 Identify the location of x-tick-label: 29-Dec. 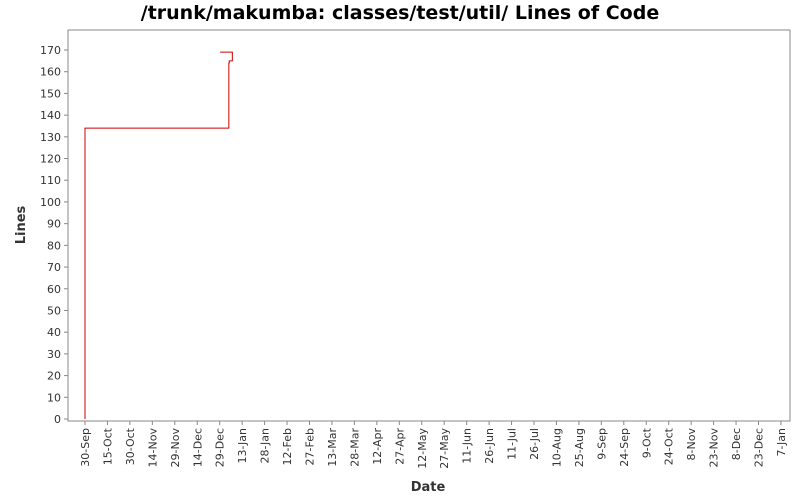
(220, 447).